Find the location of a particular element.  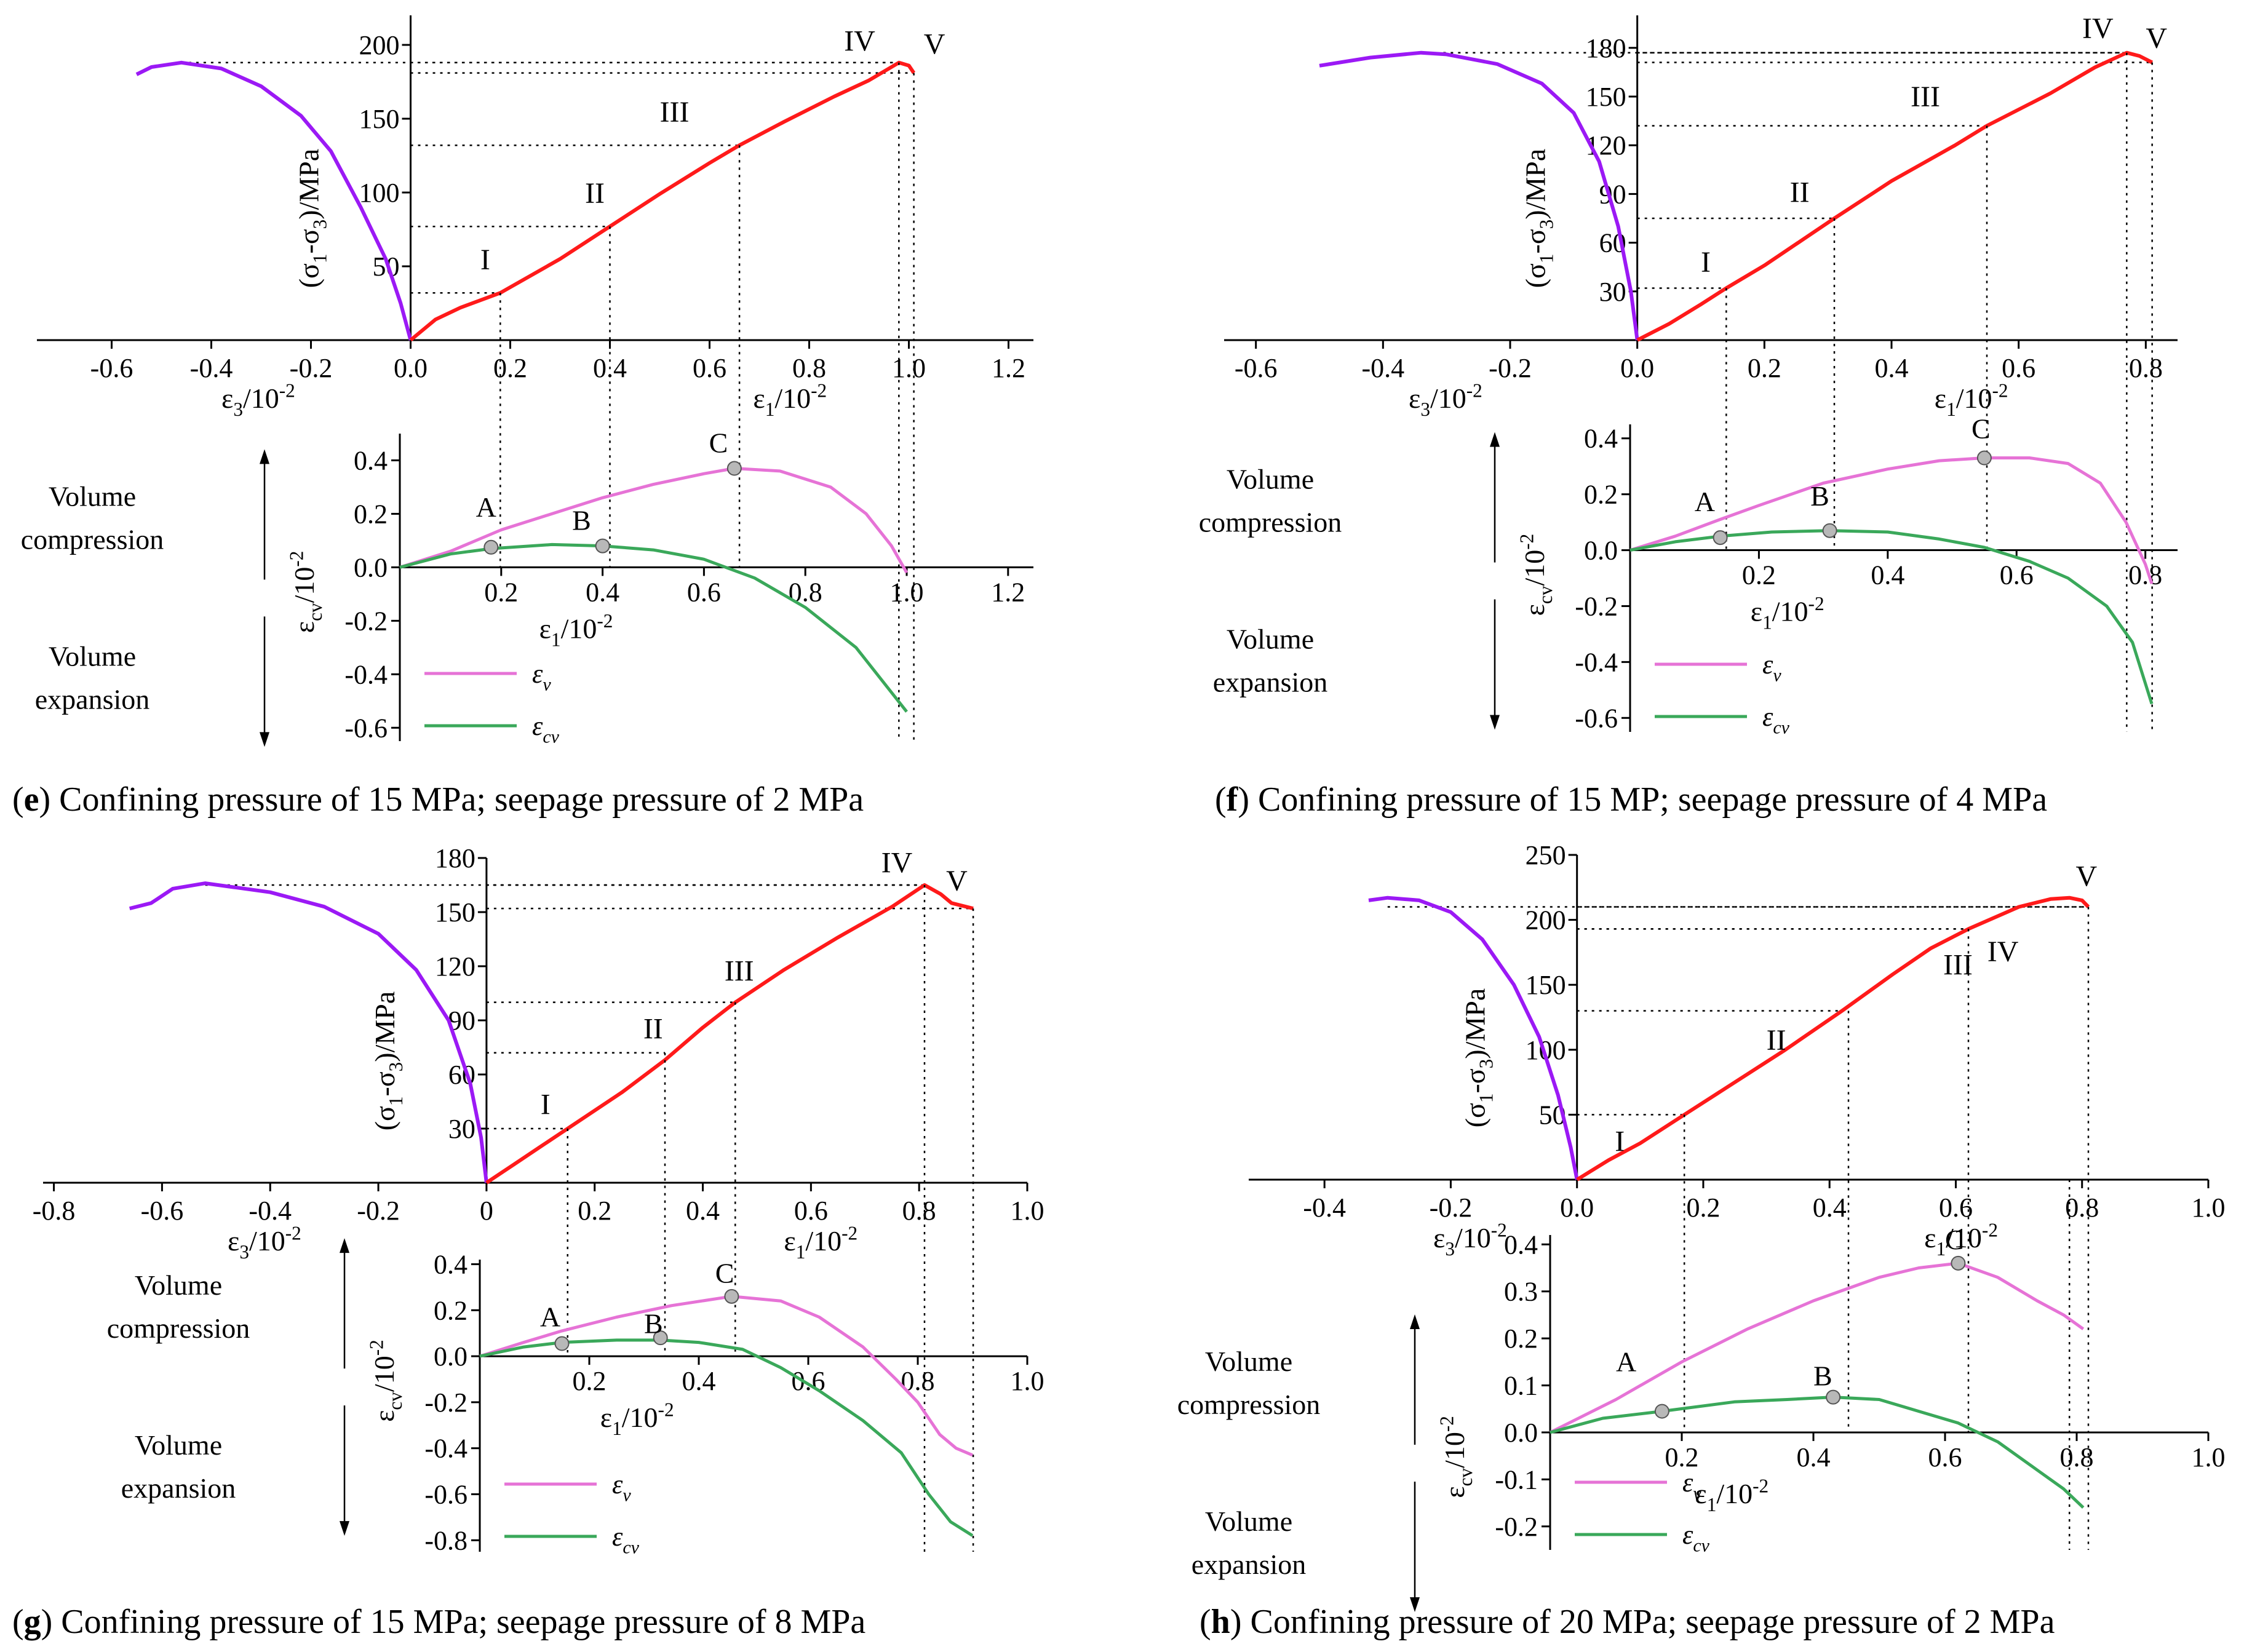

stage-label-IV: IV is located at coordinates (897, 862).